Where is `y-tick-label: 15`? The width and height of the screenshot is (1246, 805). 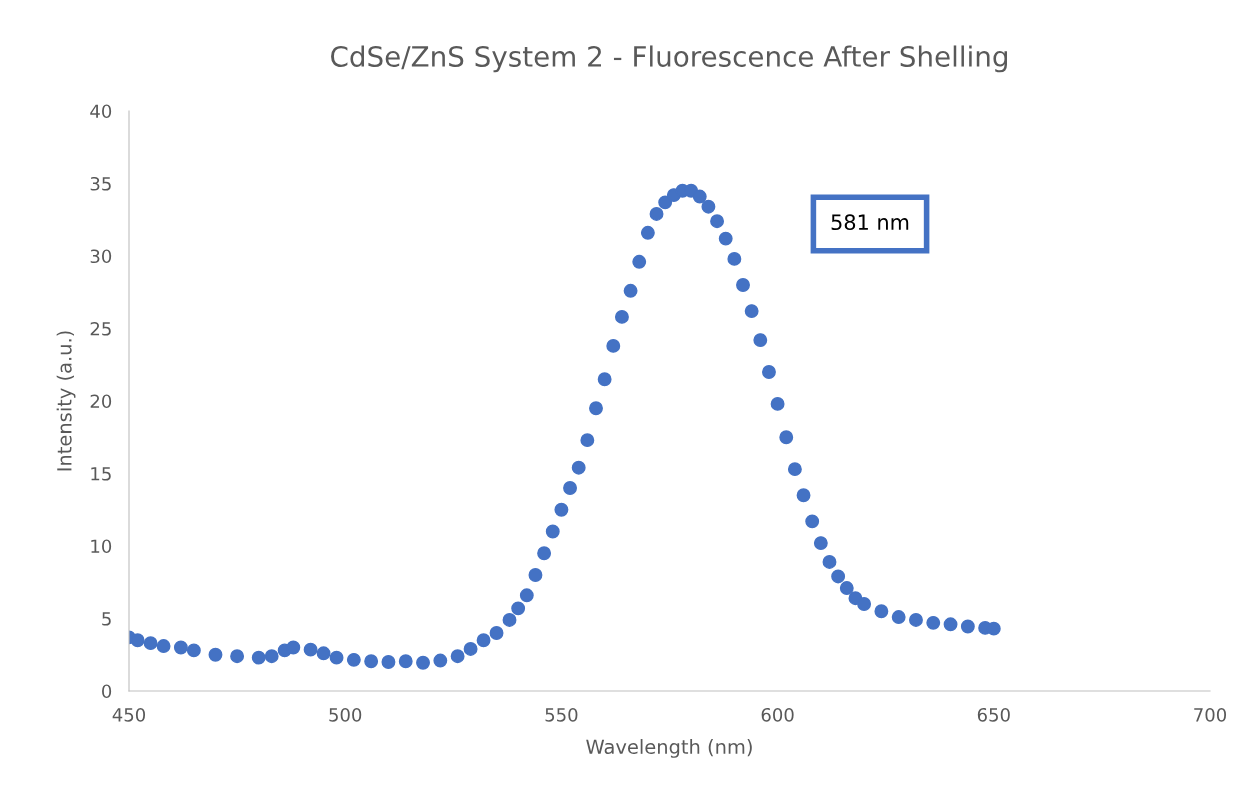
y-tick-label: 15 is located at coordinates (101, 474).